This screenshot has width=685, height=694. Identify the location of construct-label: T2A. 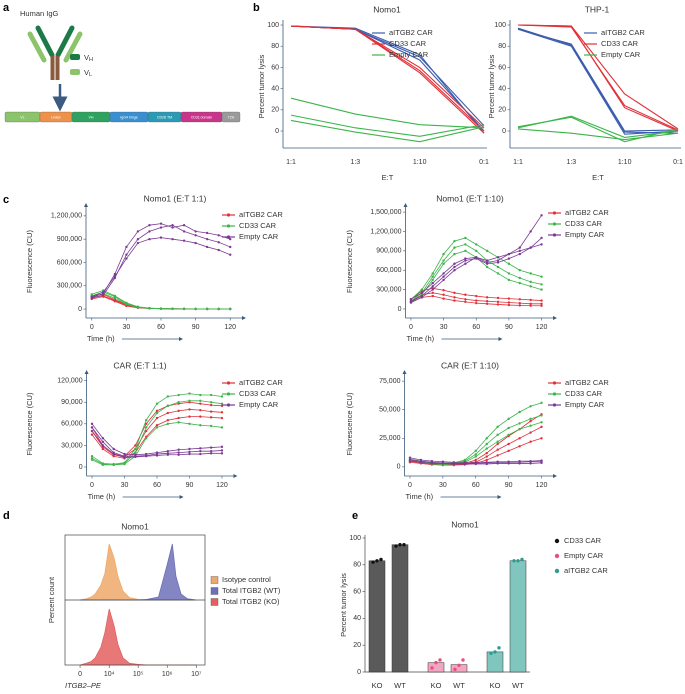
(231, 117).